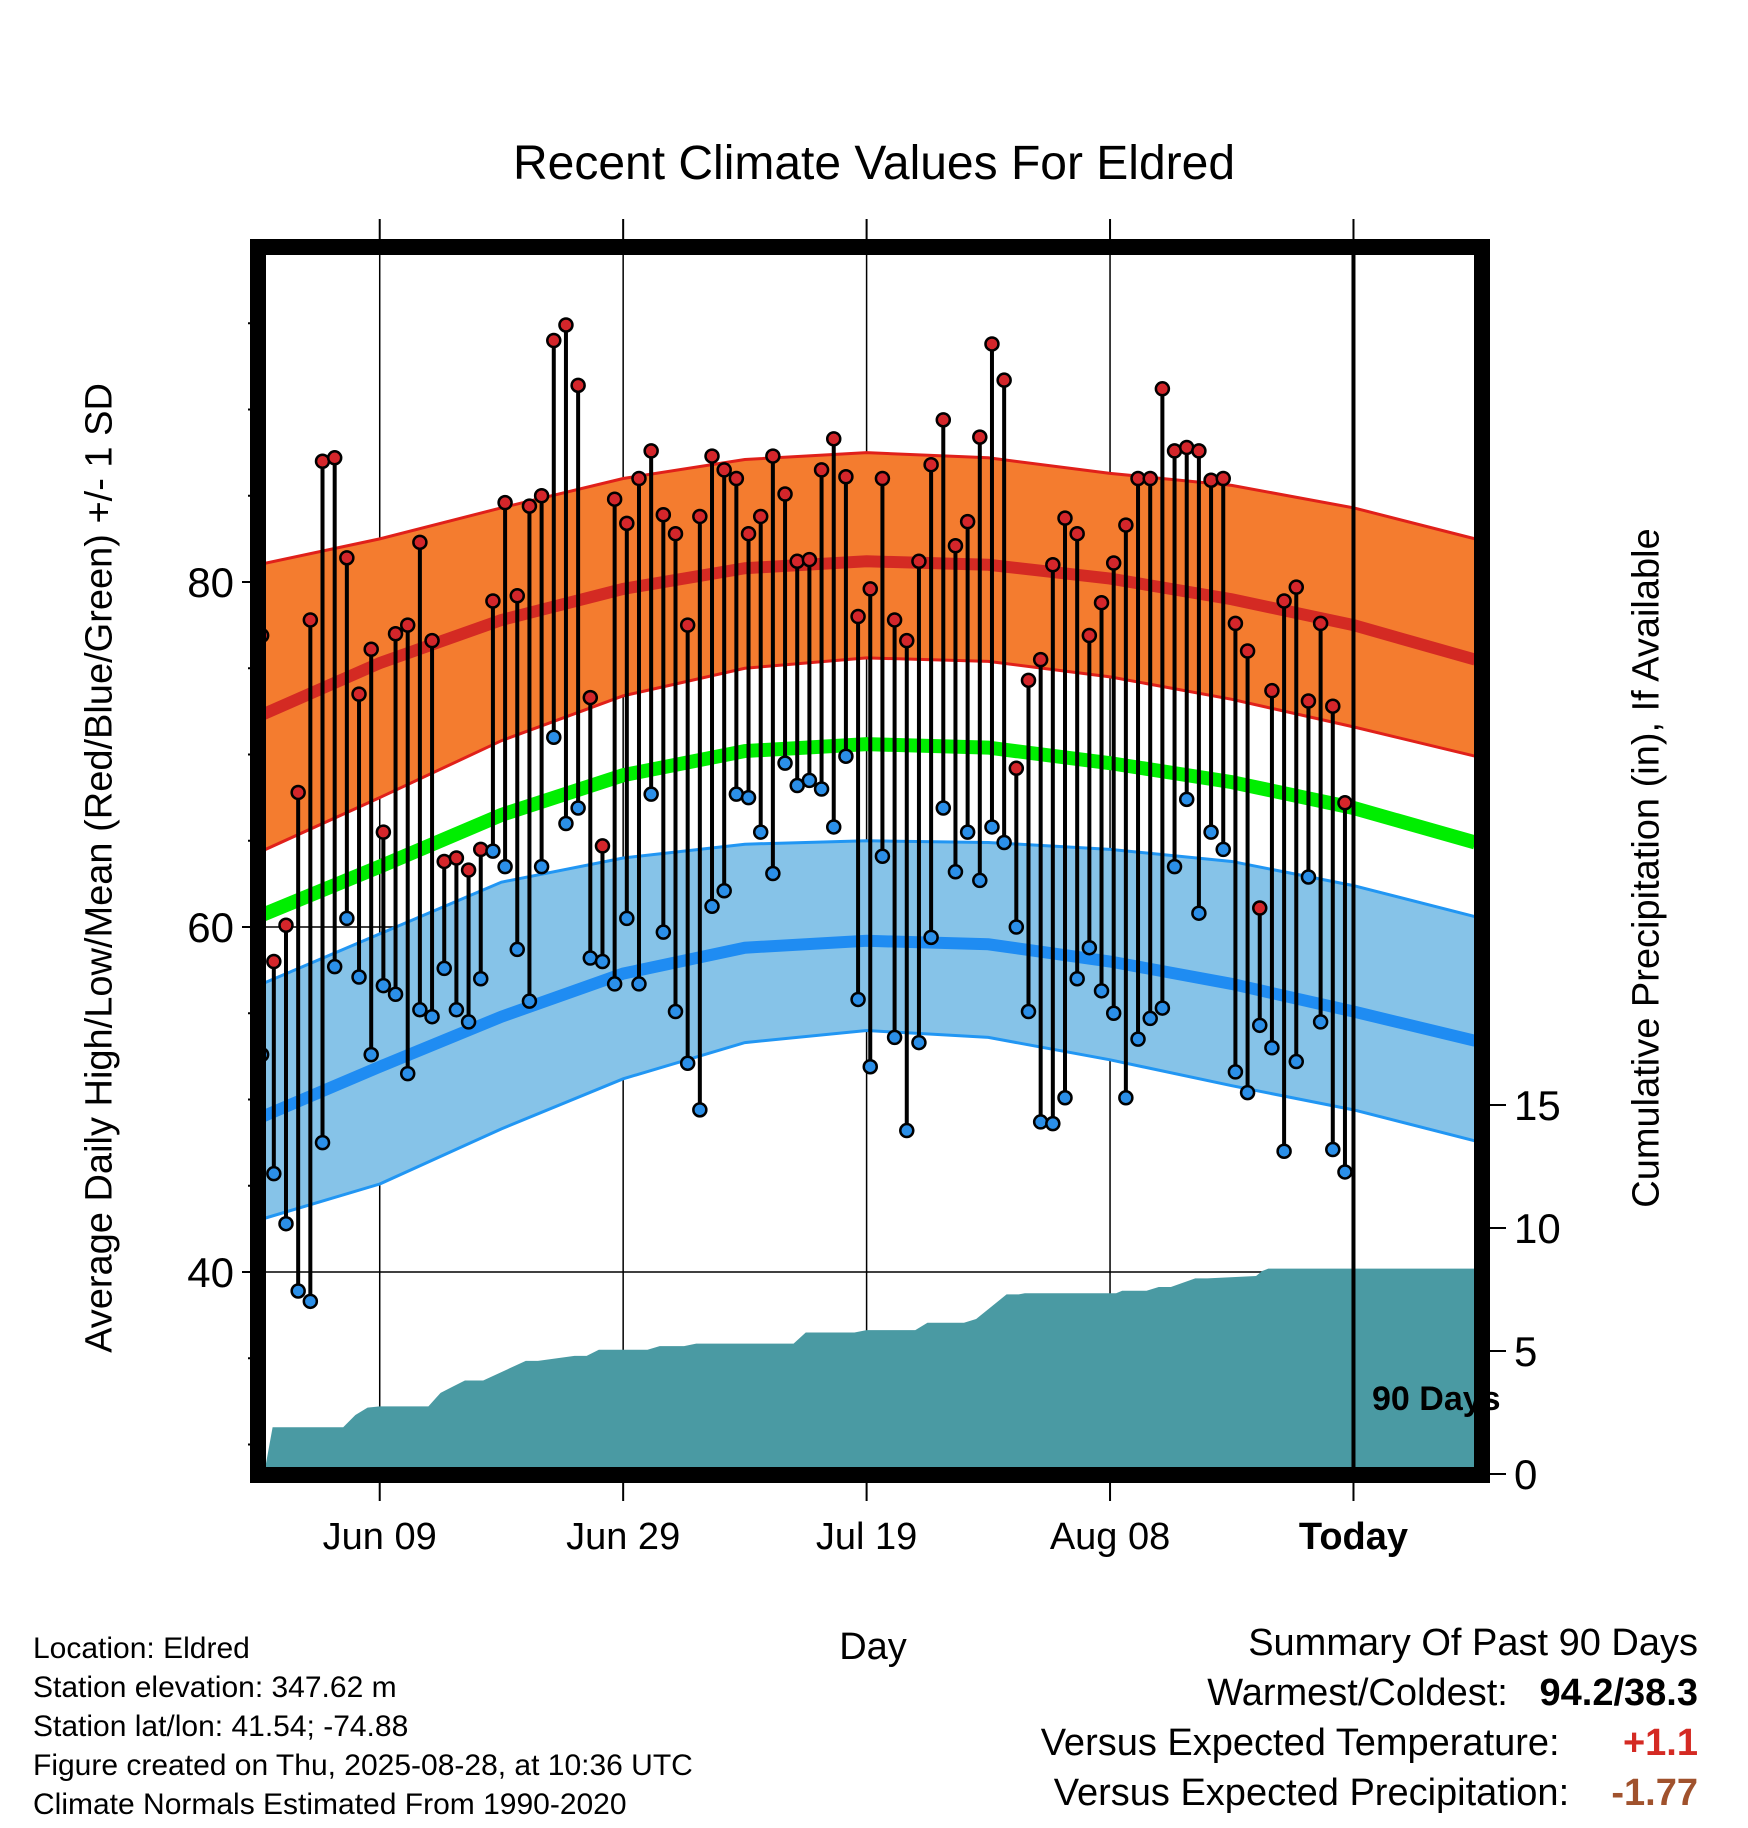 The width and height of the screenshot is (1748, 1828). I want to click on x-tick-label: Aug 08, so click(1110, 1537).